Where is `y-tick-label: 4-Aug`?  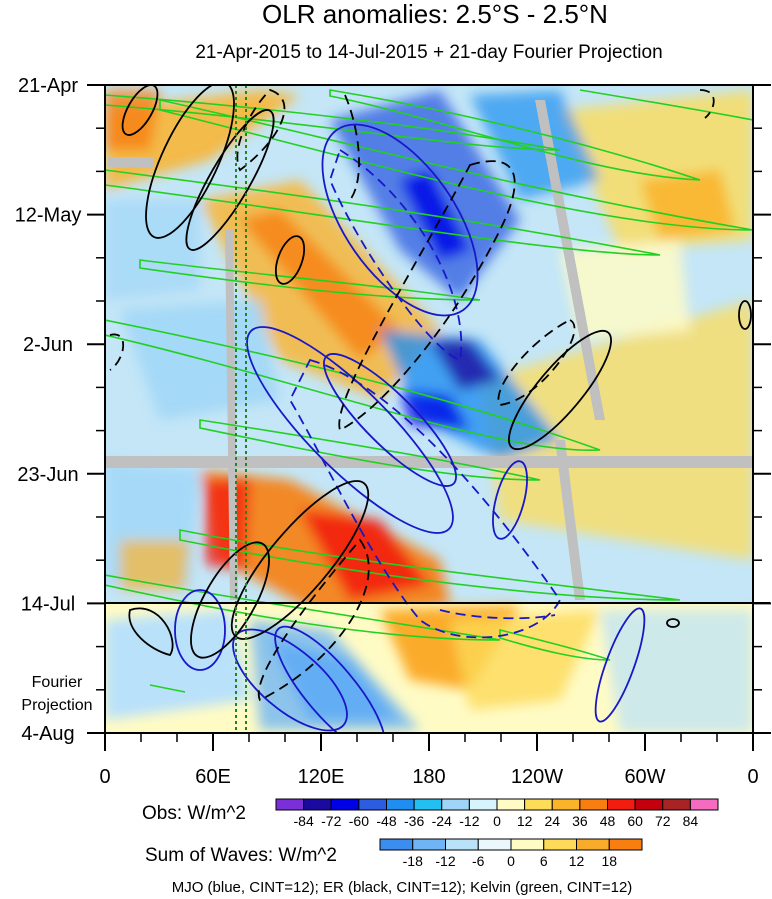
y-tick-label: 4-Aug is located at coordinates (47, 734).